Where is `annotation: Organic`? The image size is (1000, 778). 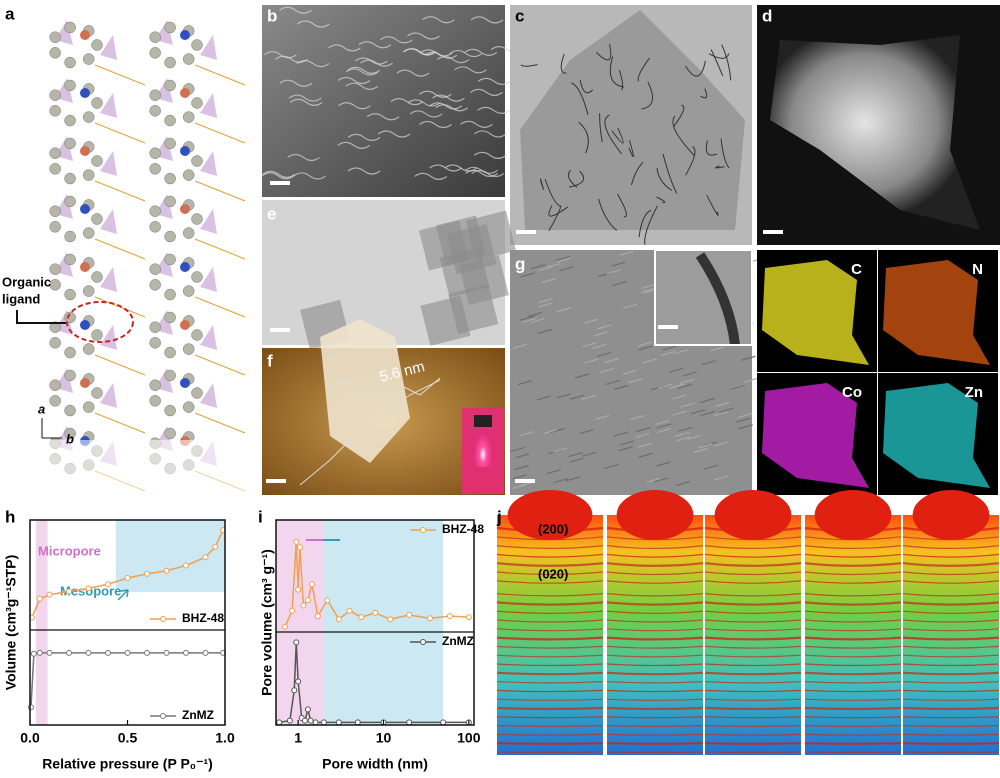 annotation: Organic is located at coordinates (26, 281).